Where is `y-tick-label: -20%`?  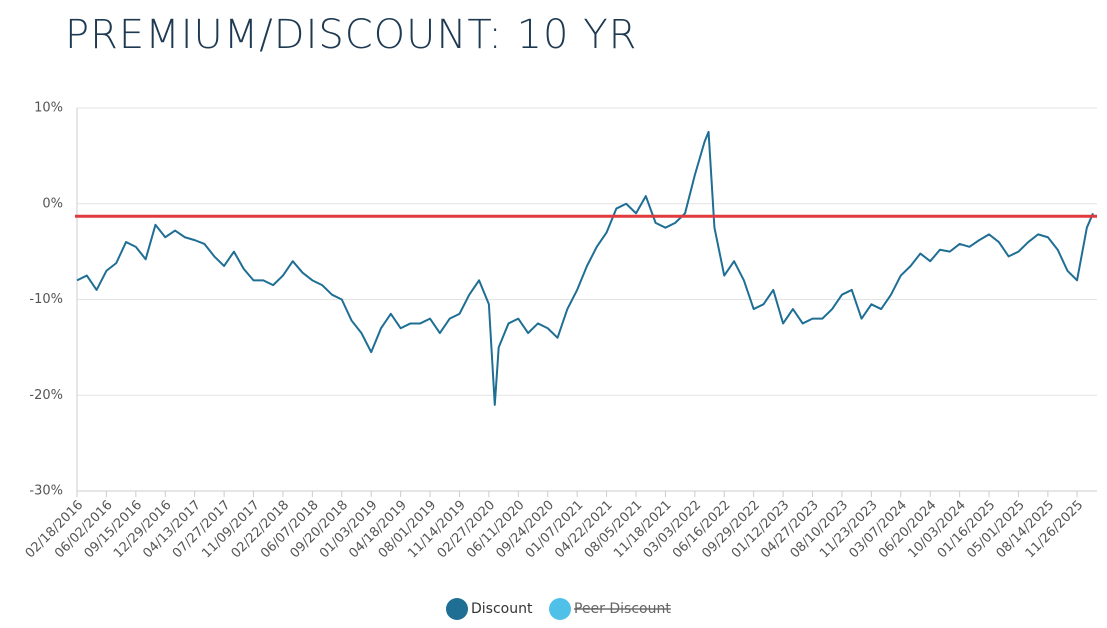
y-tick-label: -20% is located at coordinates (46, 395).